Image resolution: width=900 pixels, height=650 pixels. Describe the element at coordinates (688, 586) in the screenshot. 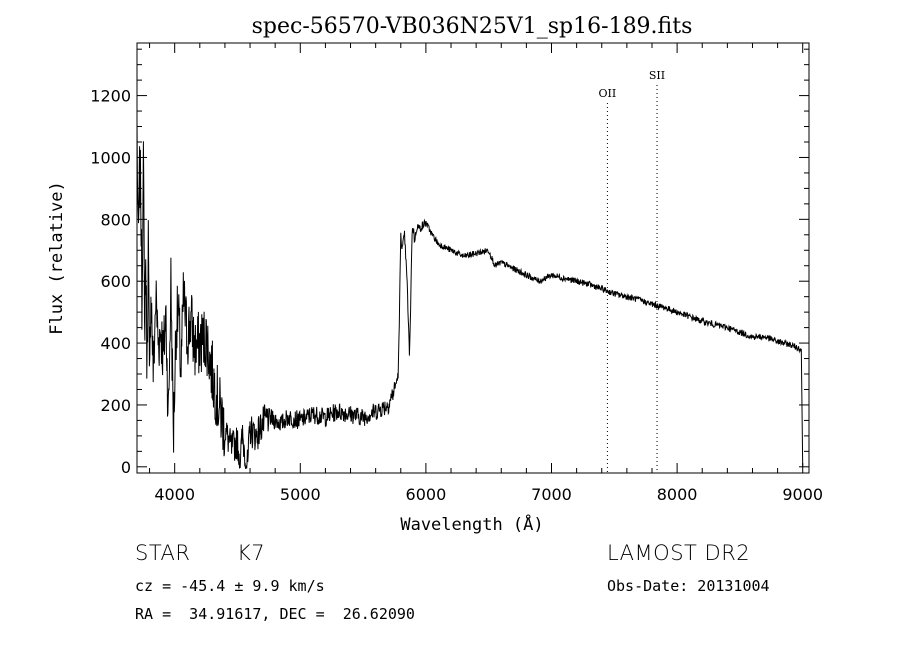

I see `obs-date-text: Obs-Date: 20131004` at that location.